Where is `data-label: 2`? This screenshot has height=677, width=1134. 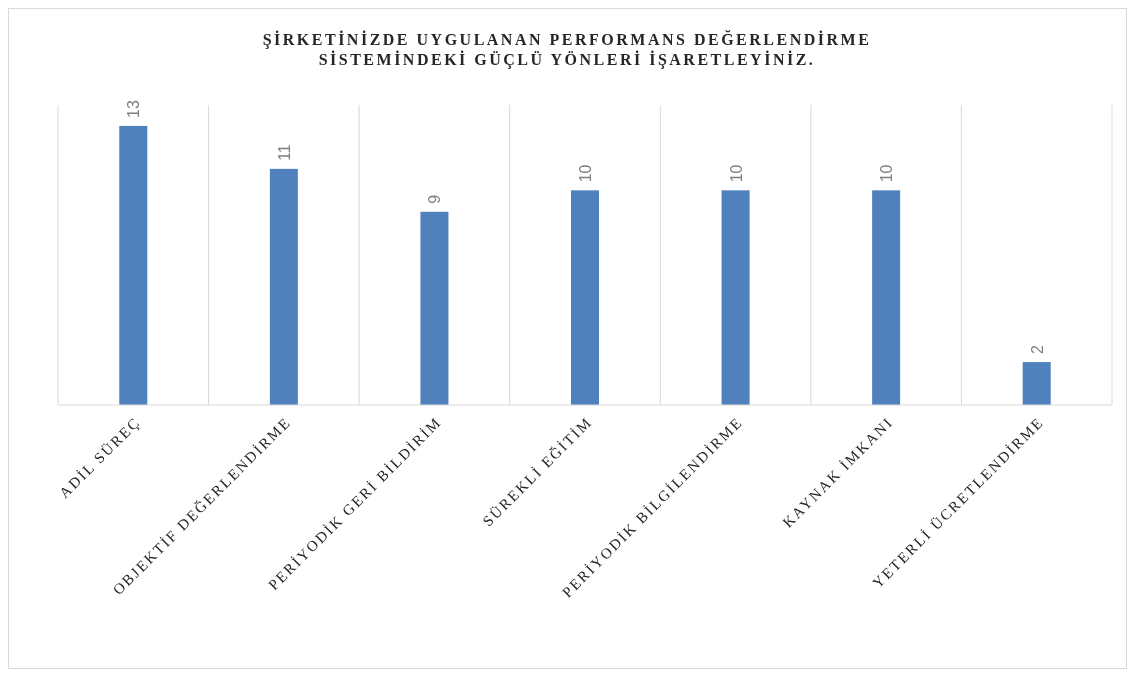 data-label: 2 is located at coordinates (1037, 350).